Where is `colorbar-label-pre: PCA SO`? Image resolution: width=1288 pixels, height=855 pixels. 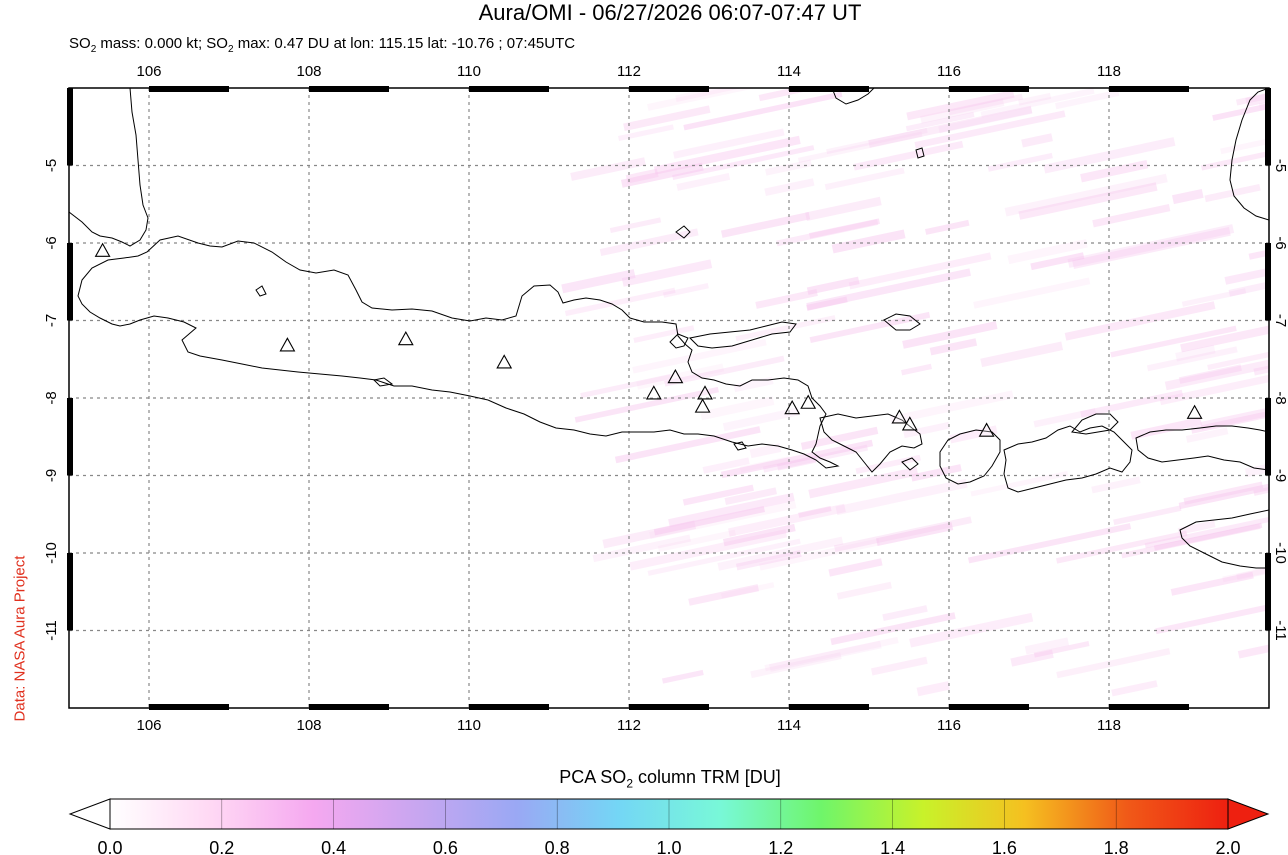
colorbar-label-pre: PCA SO is located at coordinates (593, 777).